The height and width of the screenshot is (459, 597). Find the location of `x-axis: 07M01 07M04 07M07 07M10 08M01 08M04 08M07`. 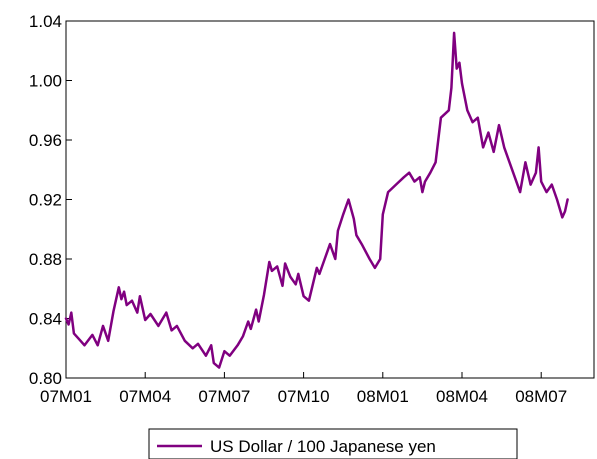

x-axis: 07M01 07M04 07M07 07M10 08M01 08M04 08M07 is located at coordinates (303, 389).